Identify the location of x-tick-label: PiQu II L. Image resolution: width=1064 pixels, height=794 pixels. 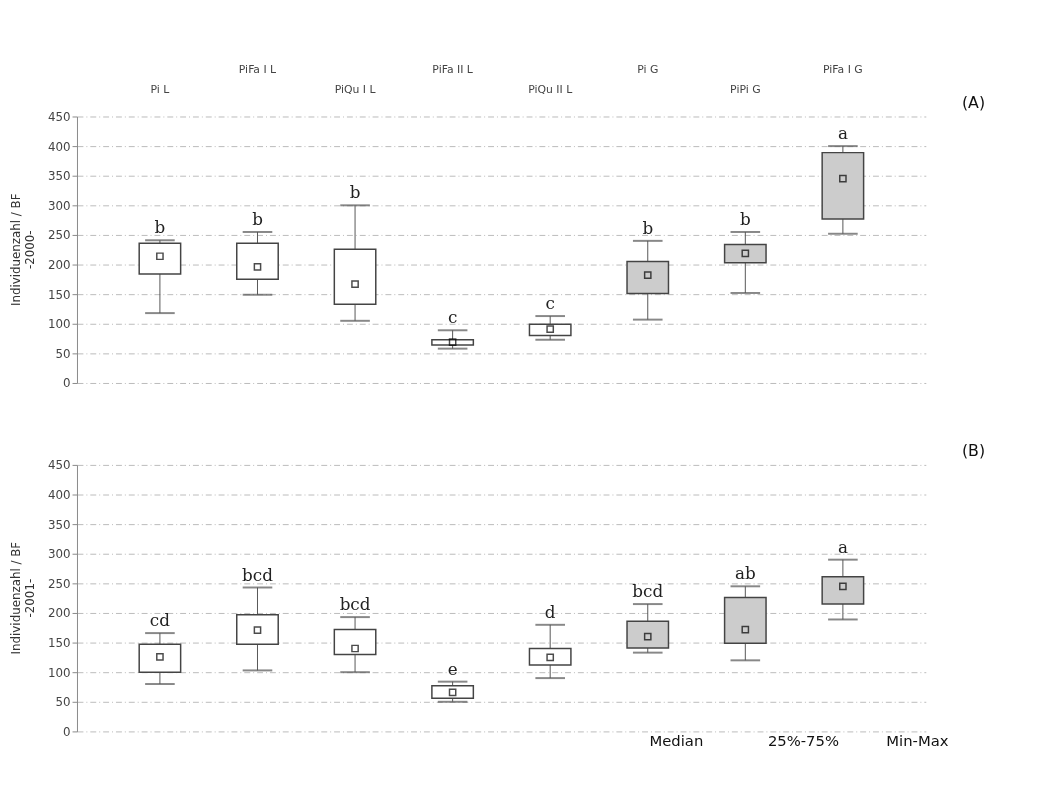
(550, 89).